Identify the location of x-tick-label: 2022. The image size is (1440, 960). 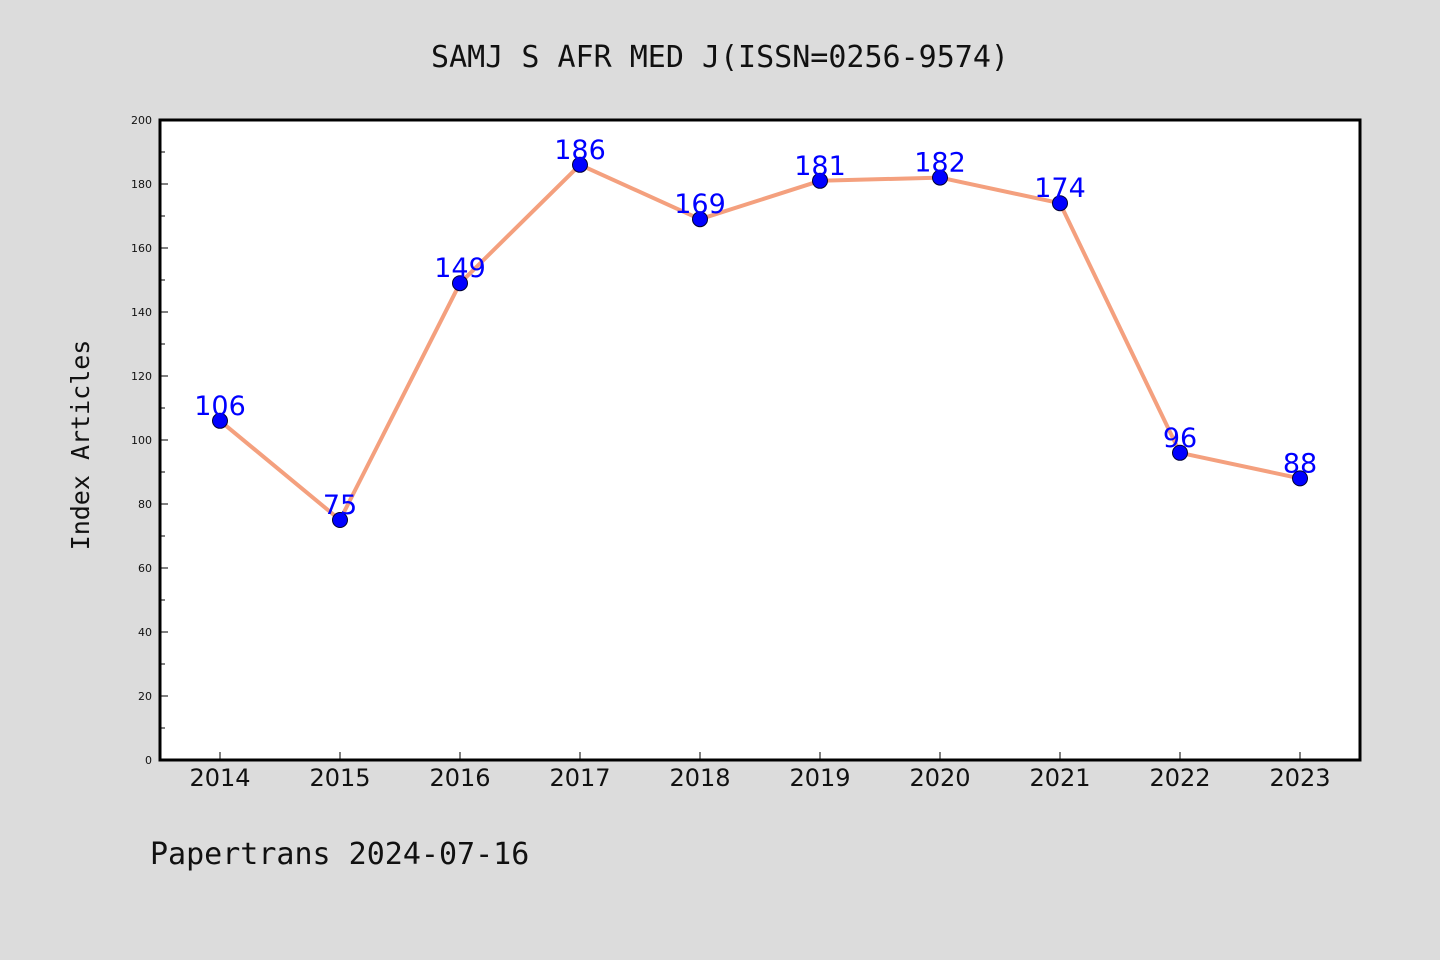
(1179, 778).